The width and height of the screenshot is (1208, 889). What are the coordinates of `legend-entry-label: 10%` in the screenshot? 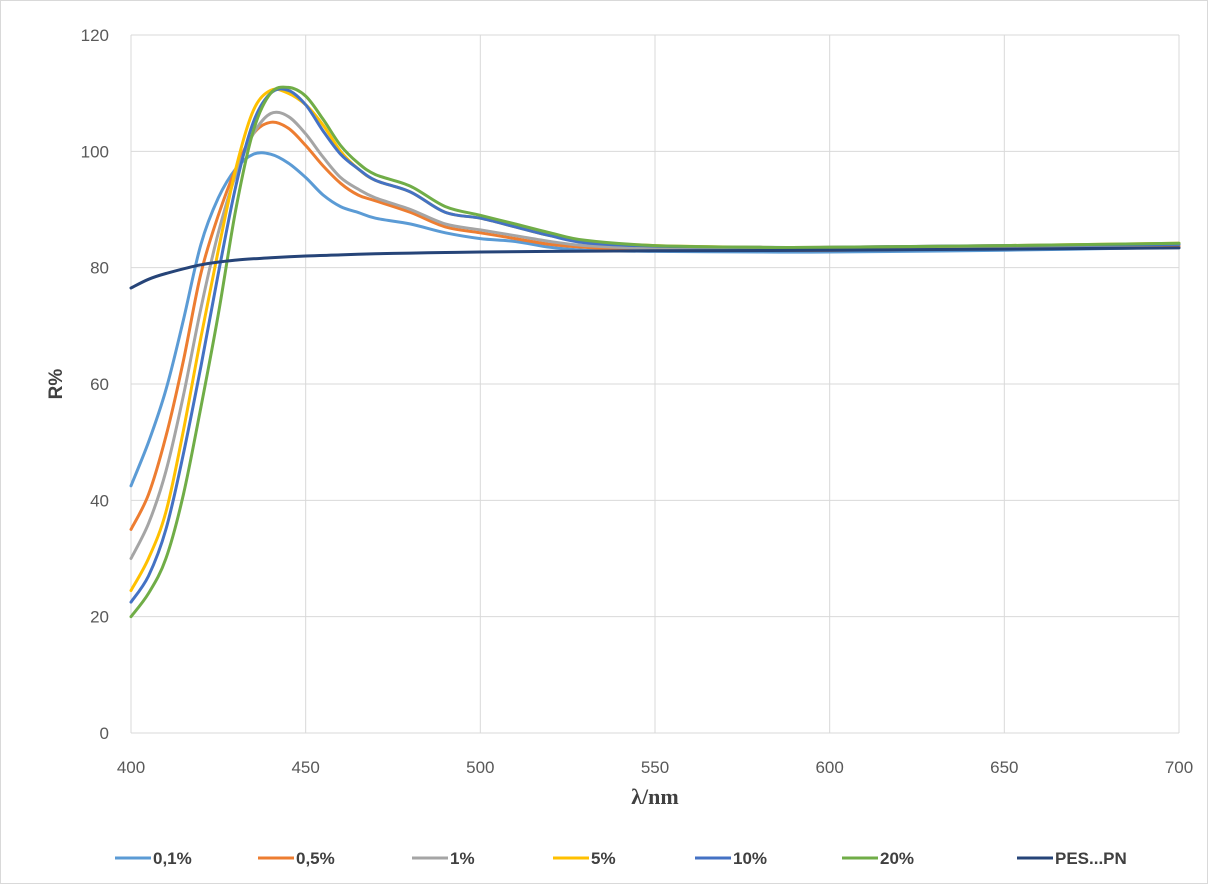 It's located at (750, 858).